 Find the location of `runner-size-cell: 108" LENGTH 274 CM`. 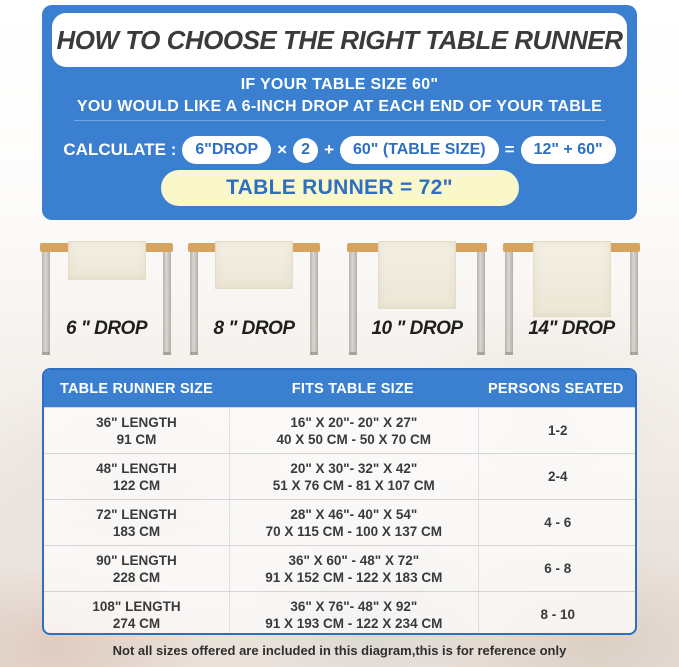

runner-size-cell: 108" LENGTH 274 CM is located at coordinates (137, 612).